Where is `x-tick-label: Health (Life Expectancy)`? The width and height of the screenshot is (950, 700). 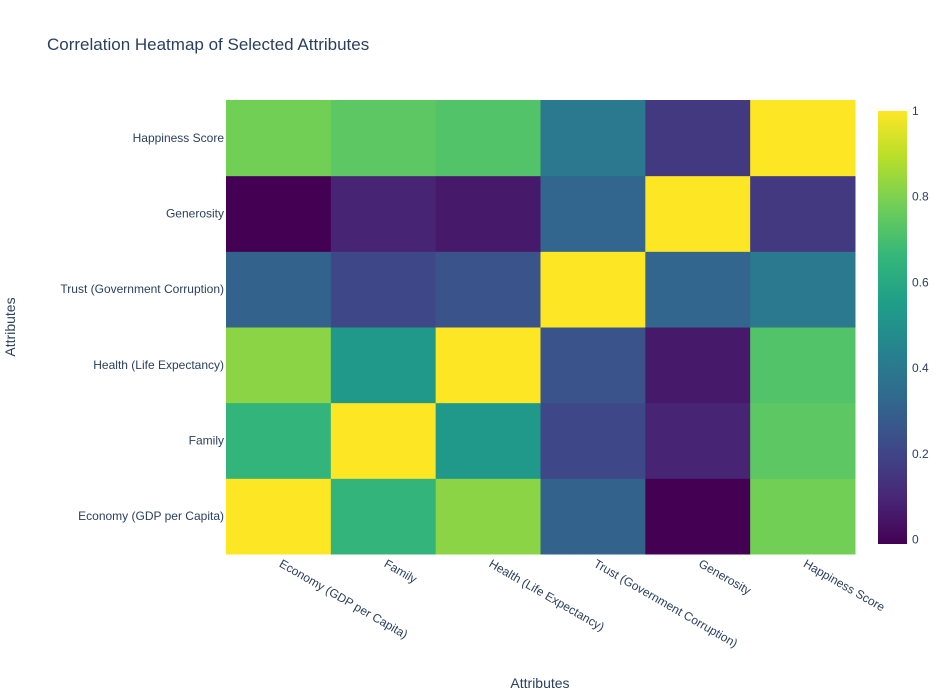 x-tick-label: Health (Life Expectancy) is located at coordinates (547, 594).